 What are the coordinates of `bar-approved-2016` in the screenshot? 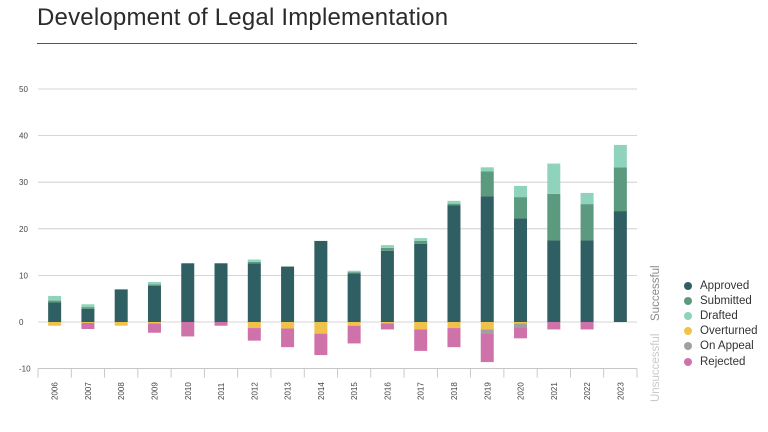 It's located at (387, 286).